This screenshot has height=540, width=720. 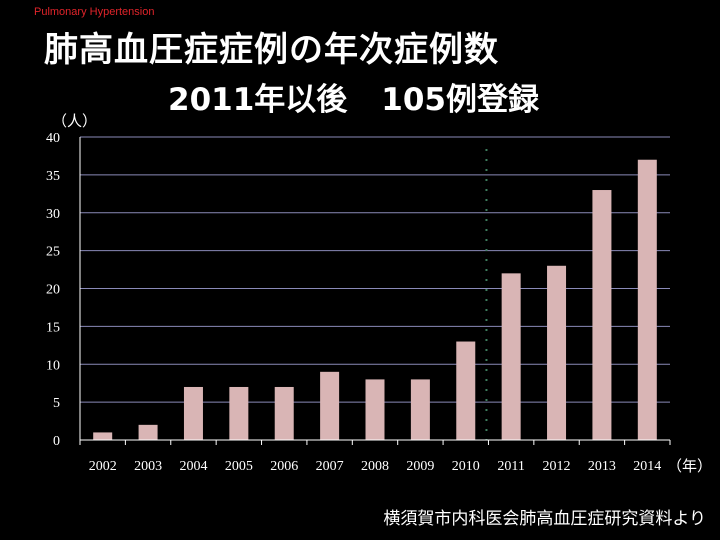 What do you see at coordinates (375, 409) in the screenshot?
I see `bar-2008` at bounding box center [375, 409].